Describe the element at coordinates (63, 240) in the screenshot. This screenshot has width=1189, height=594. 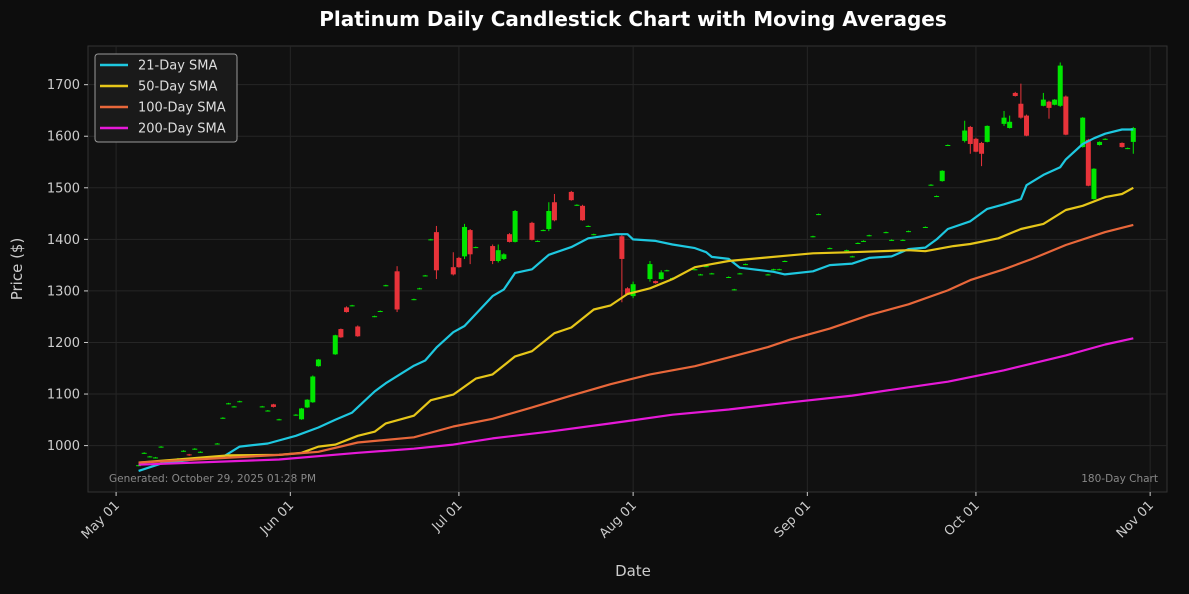
I see `y-tick-label: 1400` at that location.